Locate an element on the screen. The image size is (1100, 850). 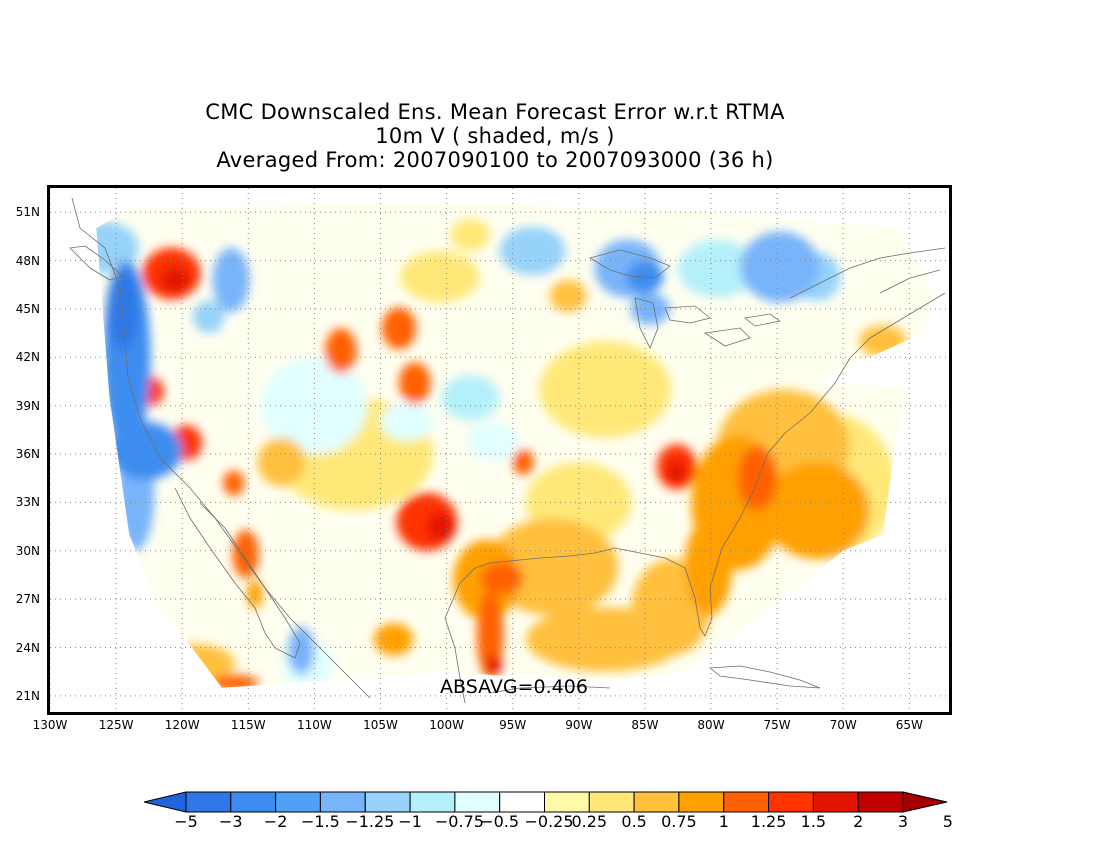
gulf-coastline is located at coordinates (606, 544).